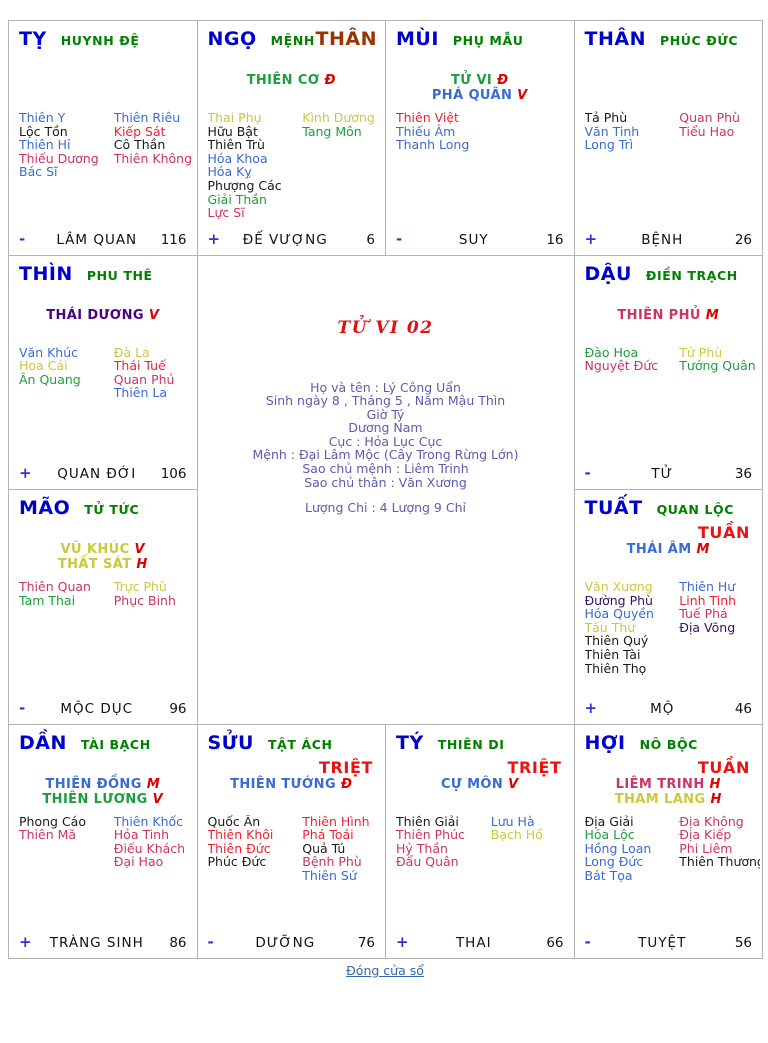 The height and width of the screenshot is (1043, 768). I want to click on minor-stars-left-column: Địa Giải Hóa Lộc Hồng Loan Long Đức Bát Tọa, so click(632, 849).